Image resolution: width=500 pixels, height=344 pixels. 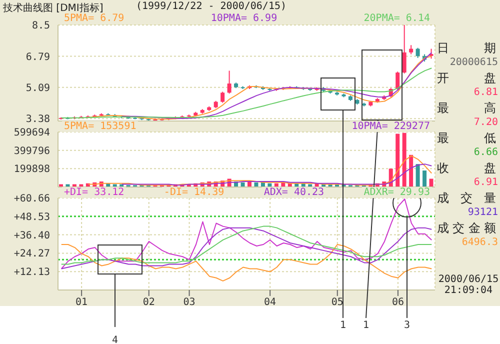 What do you see at coordinates (32, 254) in the screenshot?
I see `y-tick-label: +24.27` at bounding box center [32, 254].